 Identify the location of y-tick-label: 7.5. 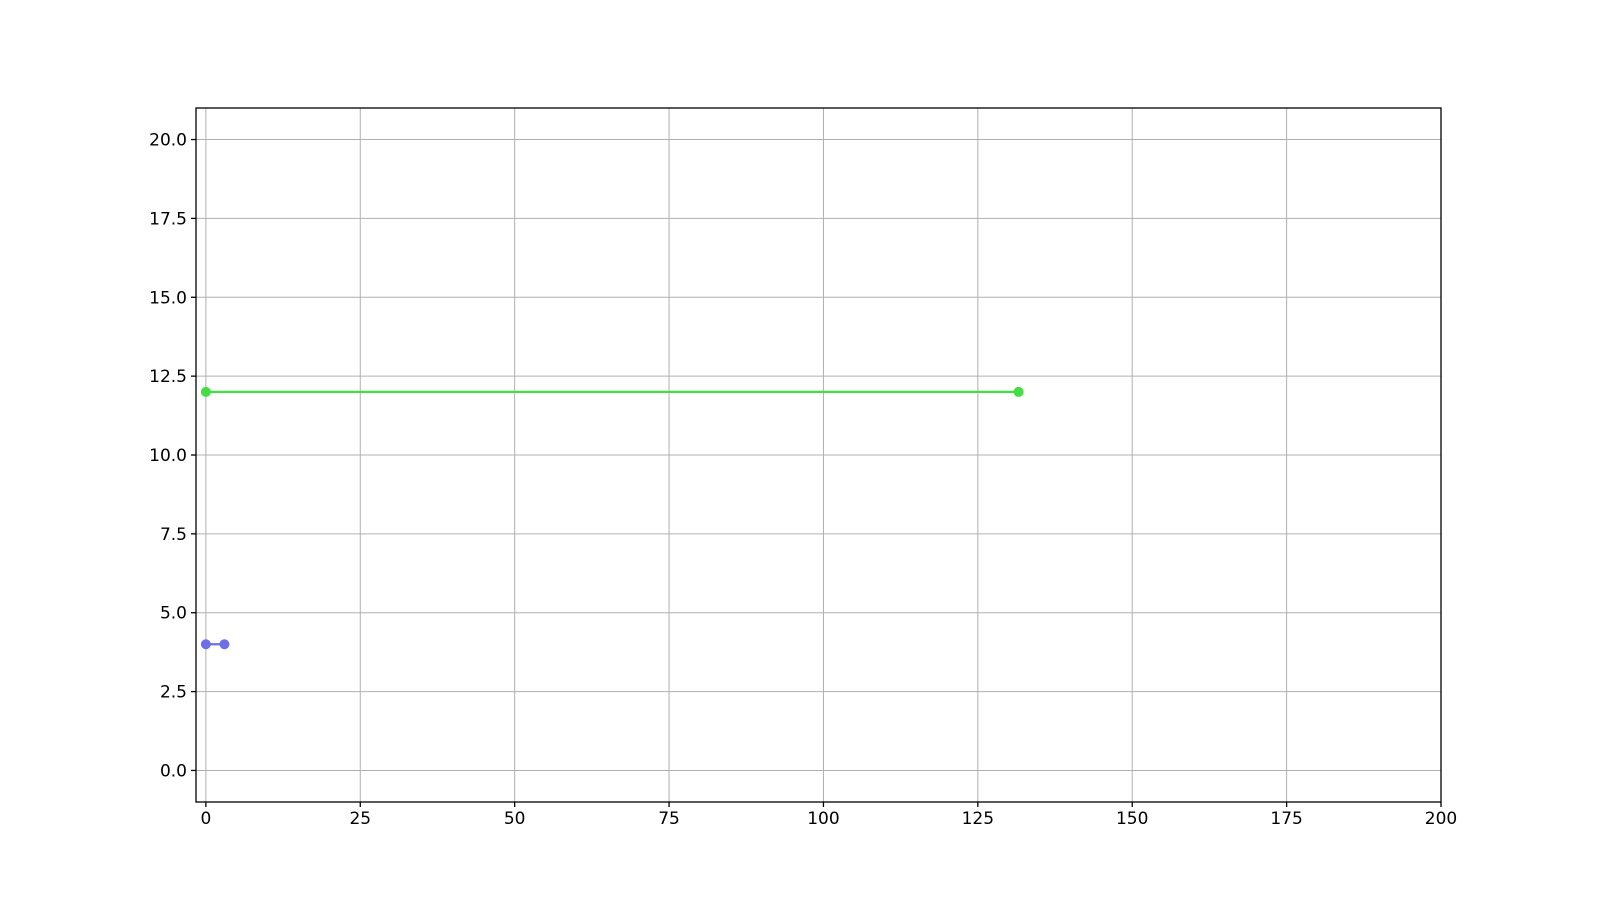
(173, 535).